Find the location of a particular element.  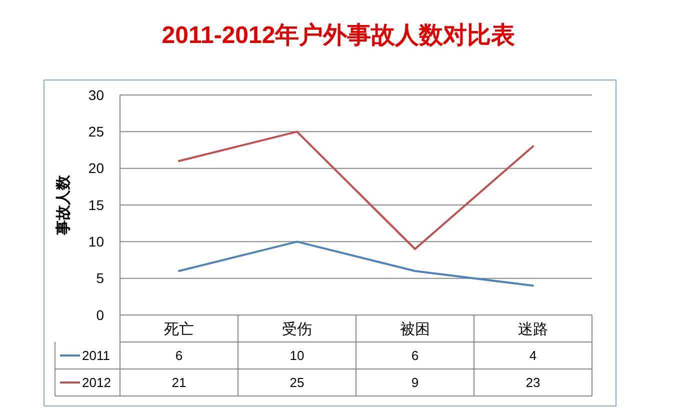

legend-label: 2011 is located at coordinates (96, 356).